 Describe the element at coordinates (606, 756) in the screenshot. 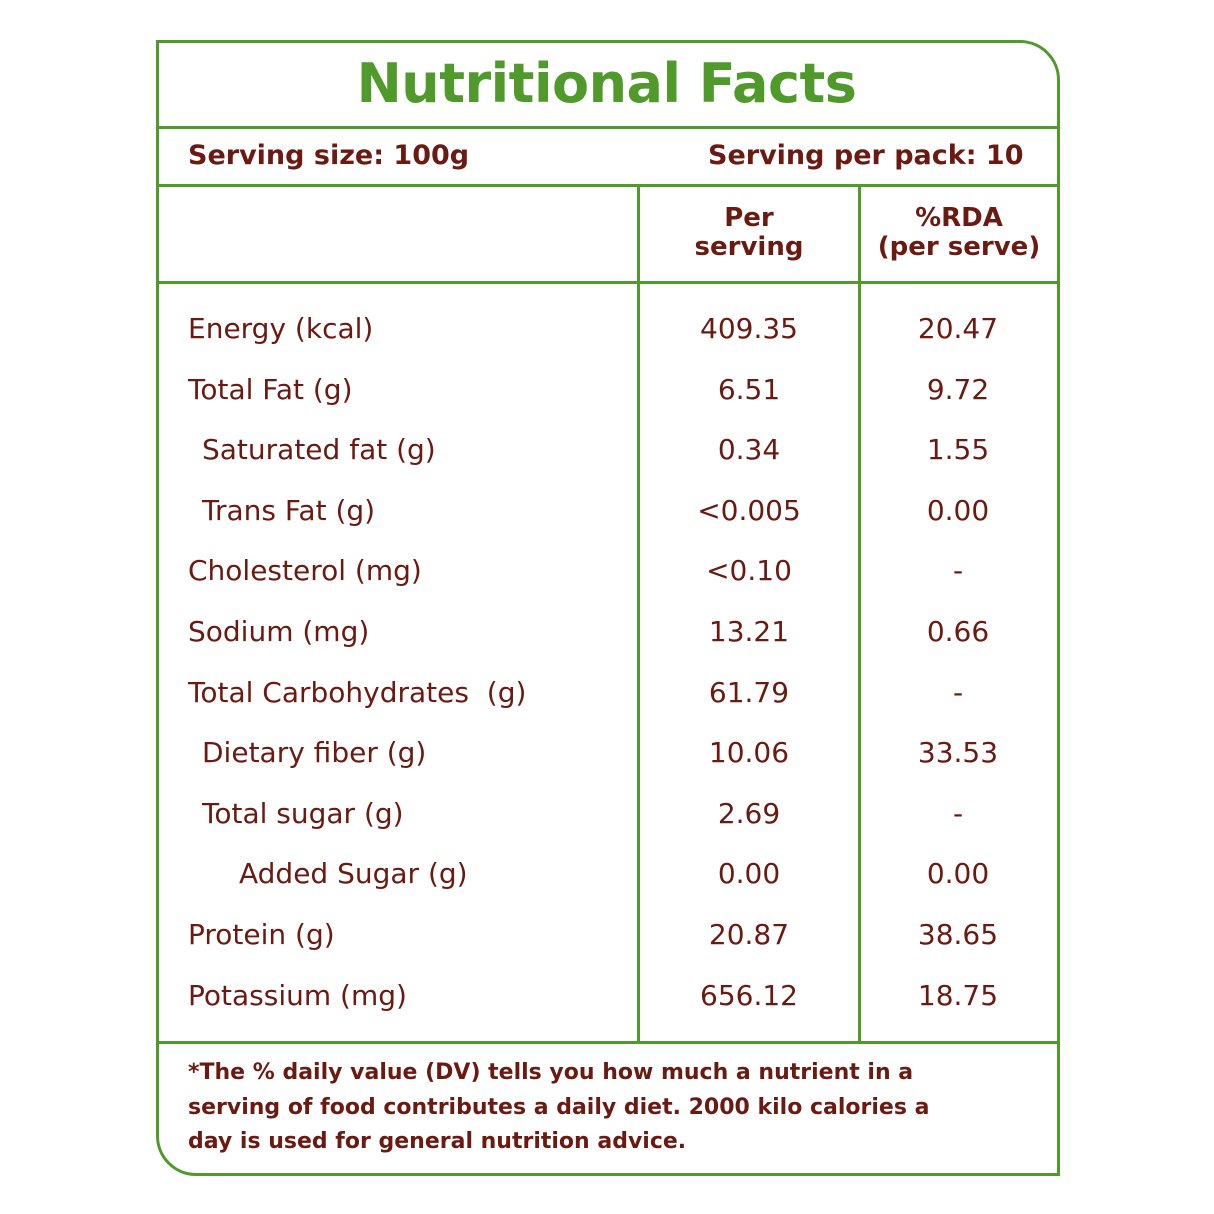

I see `table-row: Dietary fiber (g) 10.06 33.53` at that location.